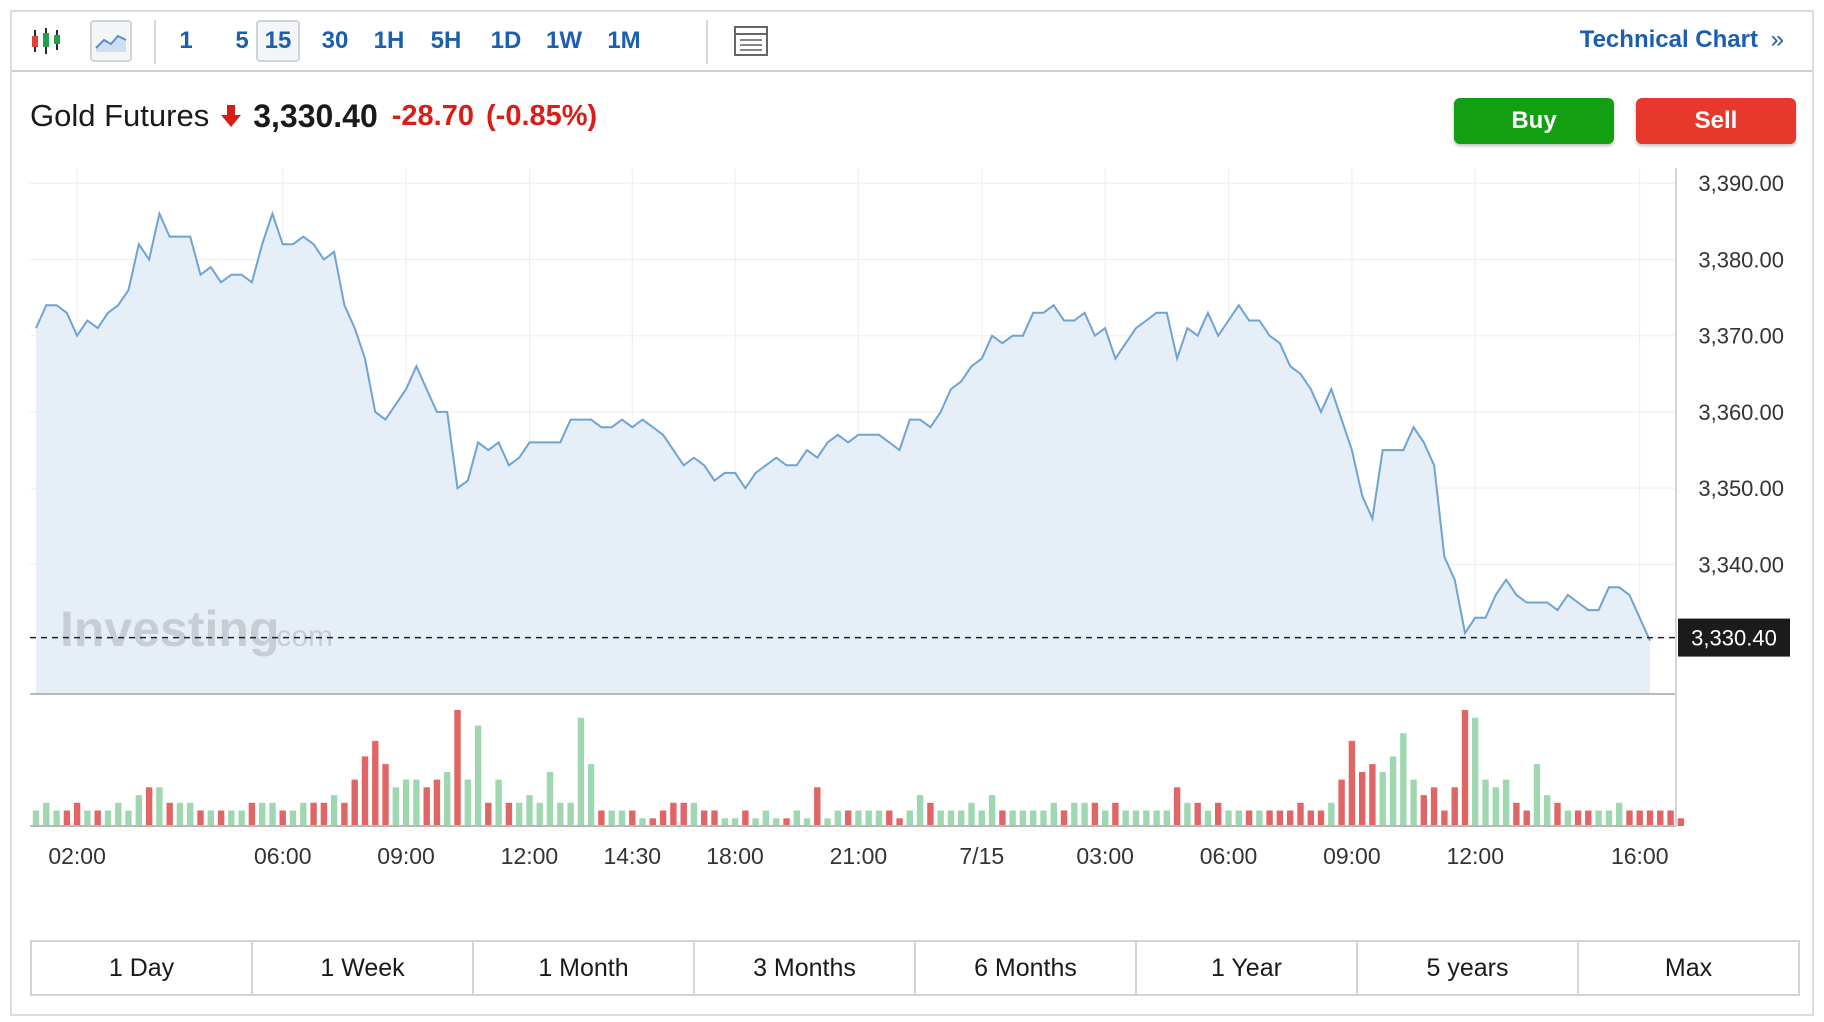 This screenshot has height=1022, width=1824. I want to click on period-1-month: 1 Month, so click(584, 968).